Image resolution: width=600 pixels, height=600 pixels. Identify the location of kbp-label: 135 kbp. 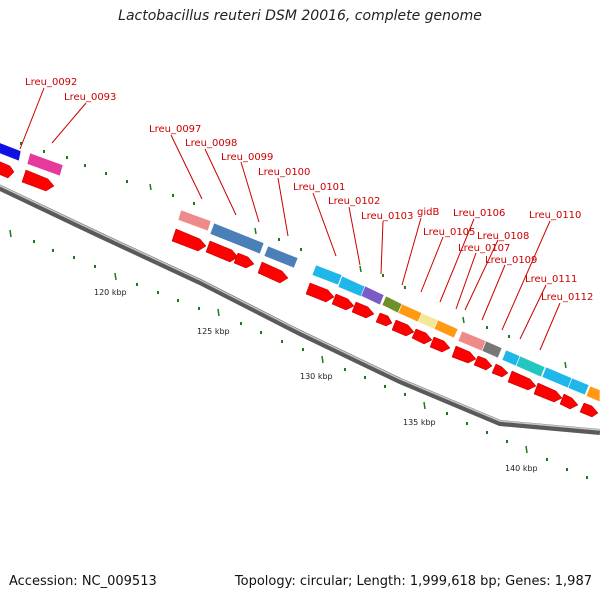
(419, 422).